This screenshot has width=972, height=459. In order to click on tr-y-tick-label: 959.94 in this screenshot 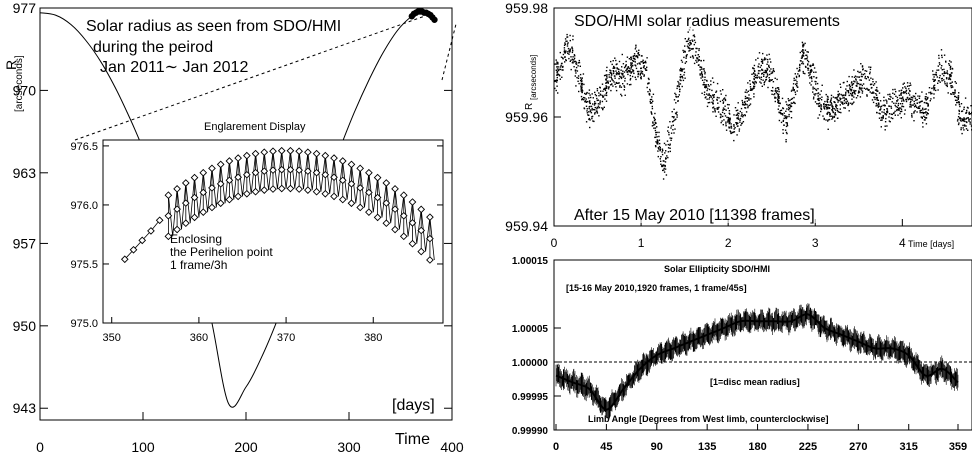, I will do `click(526, 226)`.